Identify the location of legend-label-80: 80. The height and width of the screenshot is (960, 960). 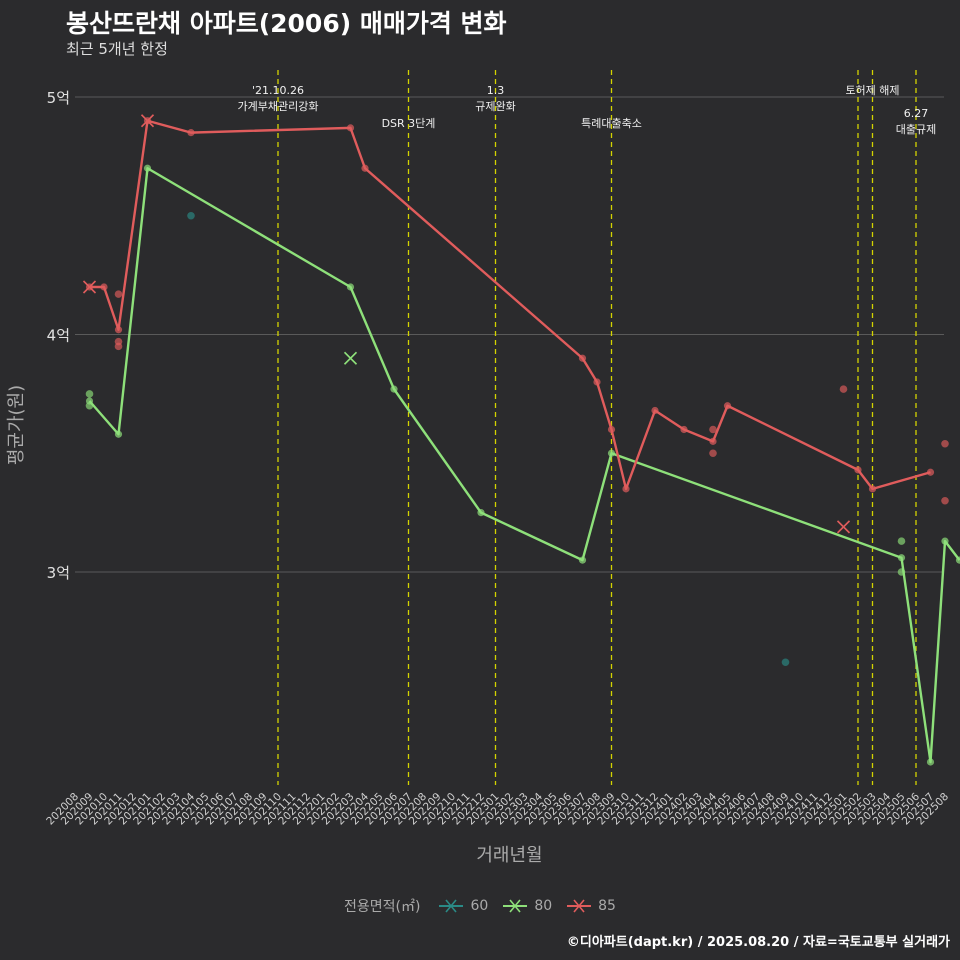
(543, 906).